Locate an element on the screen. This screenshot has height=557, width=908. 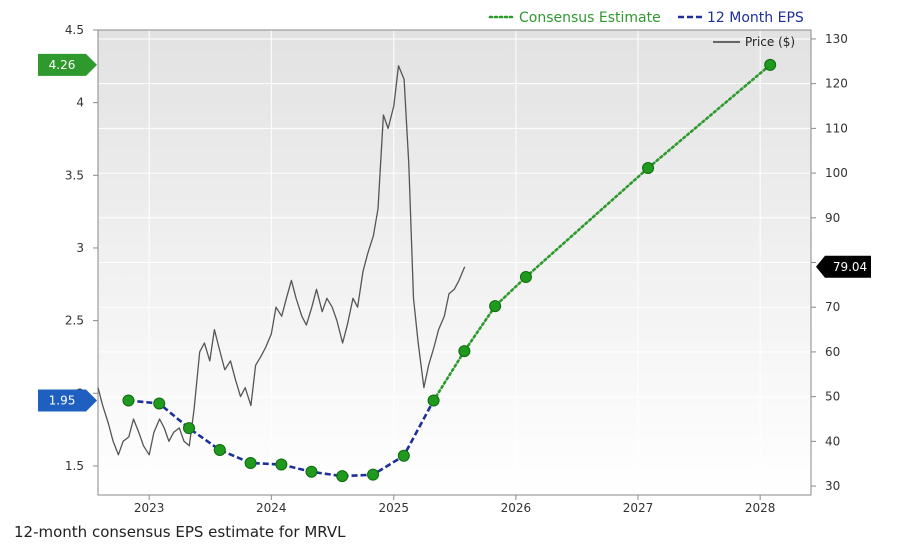
x-tick-label: 2027 is located at coordinates (638, 508).